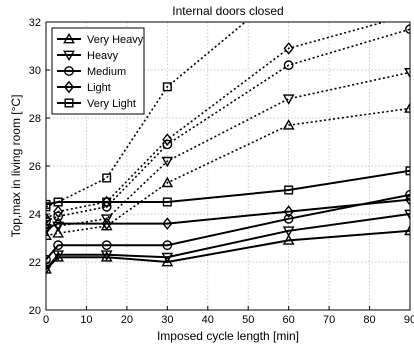 Image resolution: width=414 pixels, height=348 pixels. I want to click on legend-item-very-heavy: Very Heavy, so click(100, 39).